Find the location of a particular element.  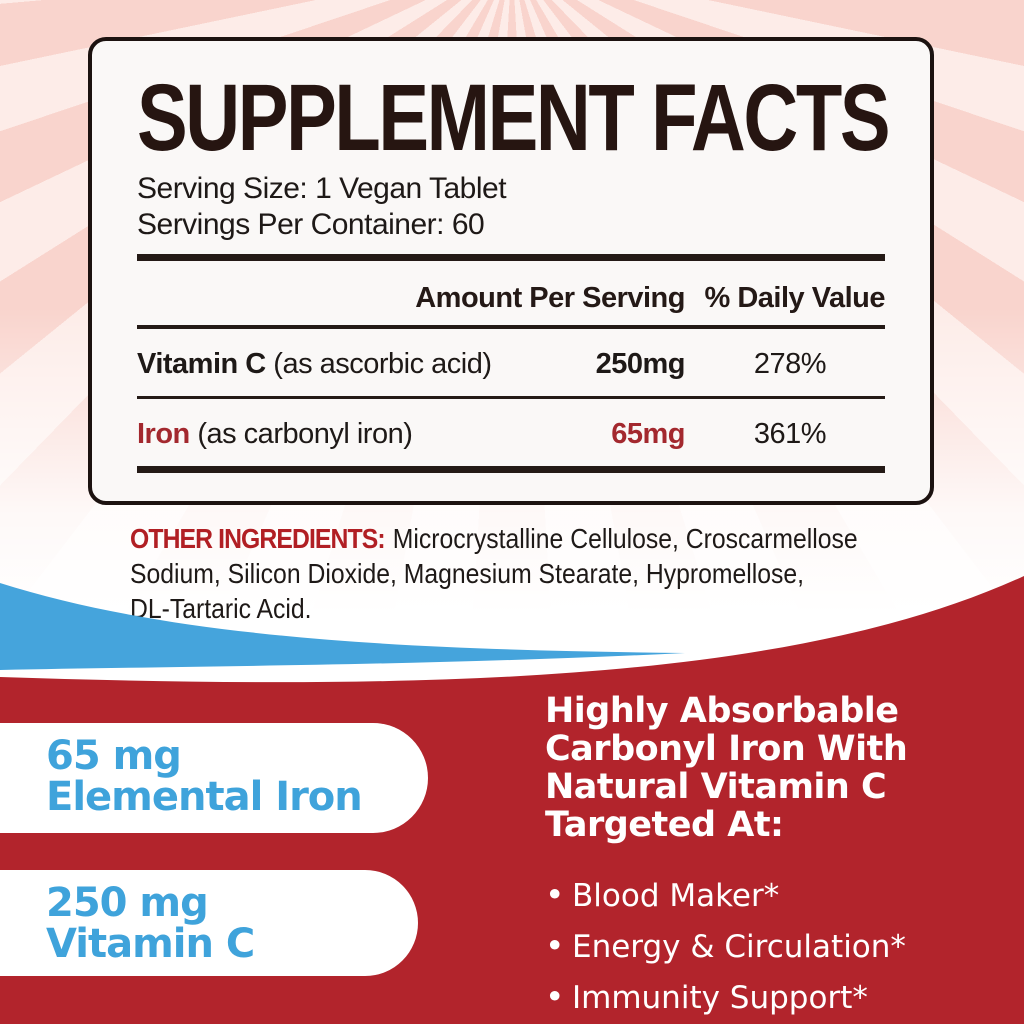

bullet-text: Blood Maker* is located at coordinates (676, 896).